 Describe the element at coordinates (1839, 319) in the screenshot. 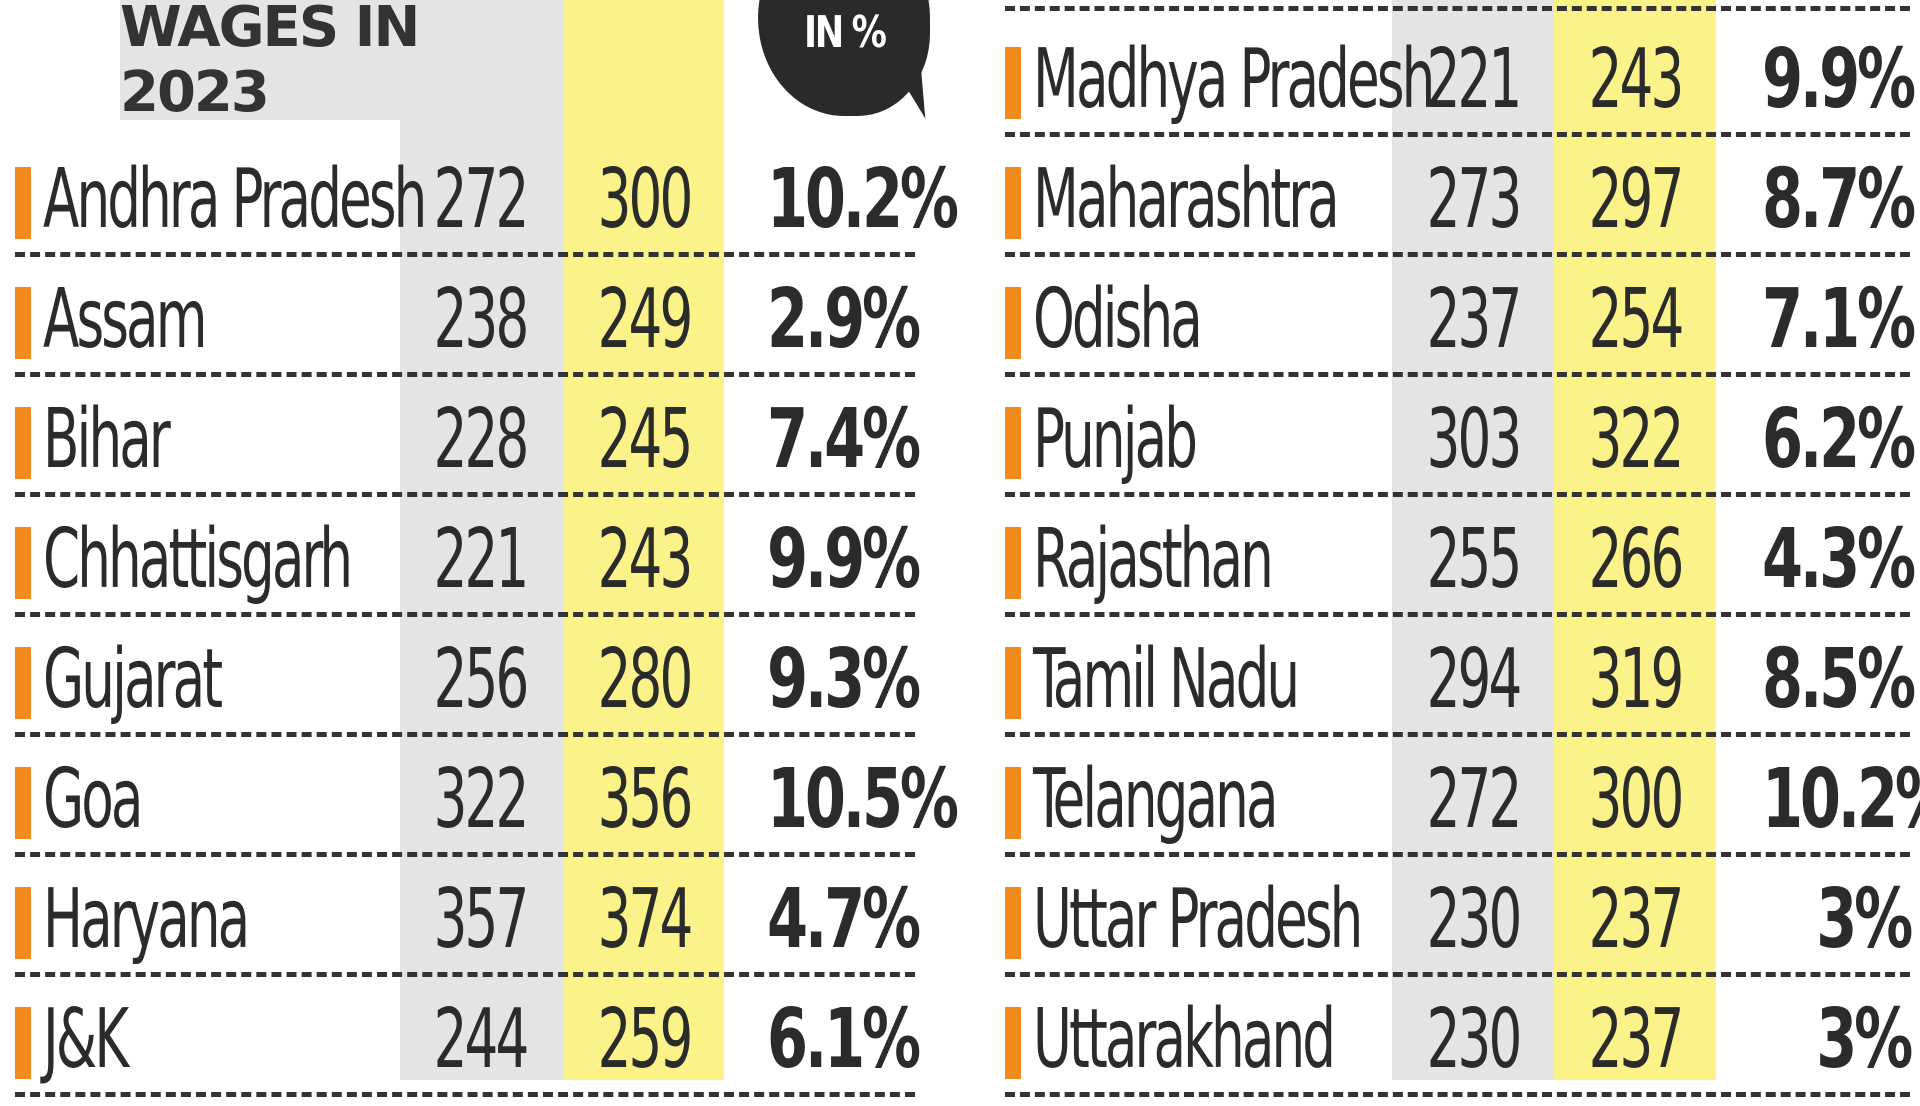

I see `percent-change: 7.1%` at that location.